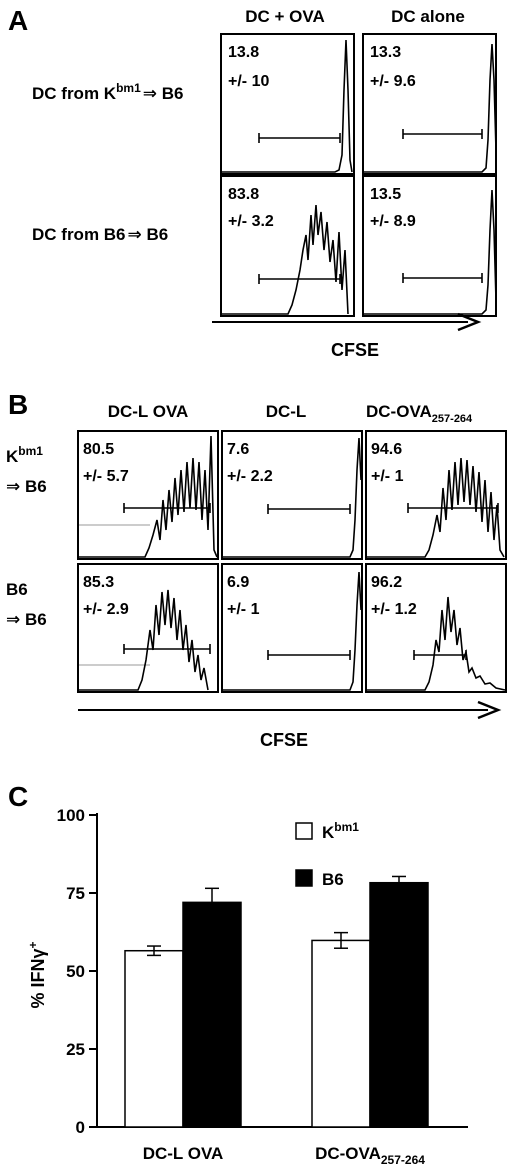 The width and height of the screenshot is (520, 1170). What do you see at coordinates (26, 619) in the screenshot?
I see `panel-b-row-label-b6-arrow: ⇒ B6` at bounding box center [26, 619].